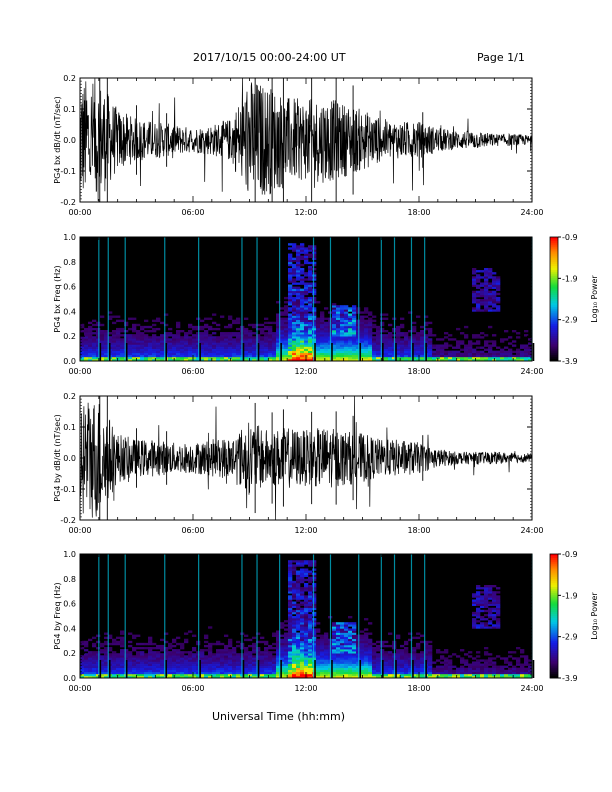 This screenshot has width=612, height=792. Describe the element at coordinates (269, 57) in the screenshot. I see `page-title: 2017/10/15 00:00-24:00 UT` at that location.